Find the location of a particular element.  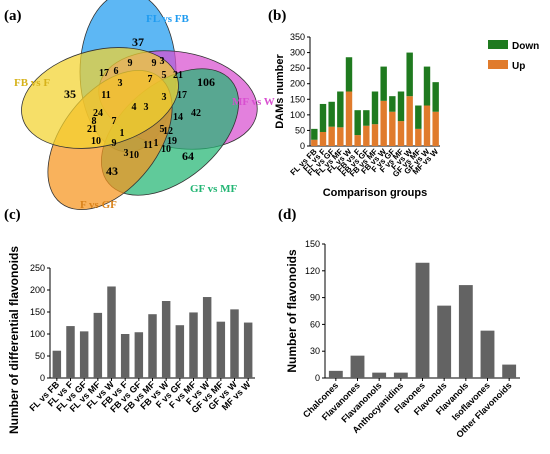

panel-label-b: (b) is located at coordinates (277, 16).